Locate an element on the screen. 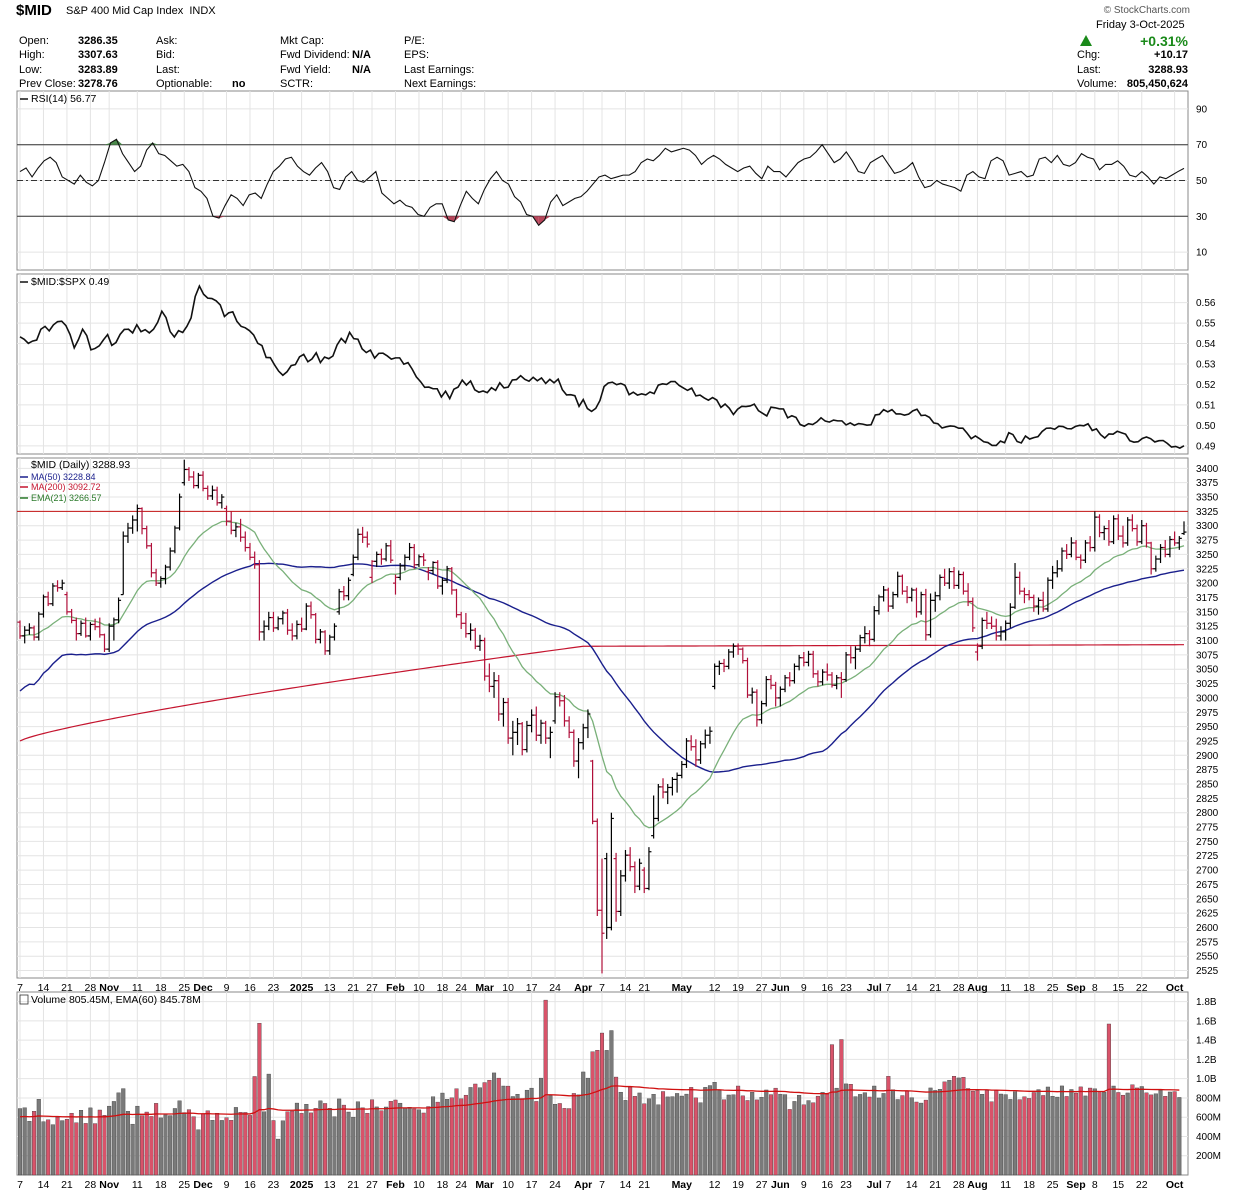 The image size is (1240, 1192). x-tick-label: 25 is located at coordinates (1053, 1185).